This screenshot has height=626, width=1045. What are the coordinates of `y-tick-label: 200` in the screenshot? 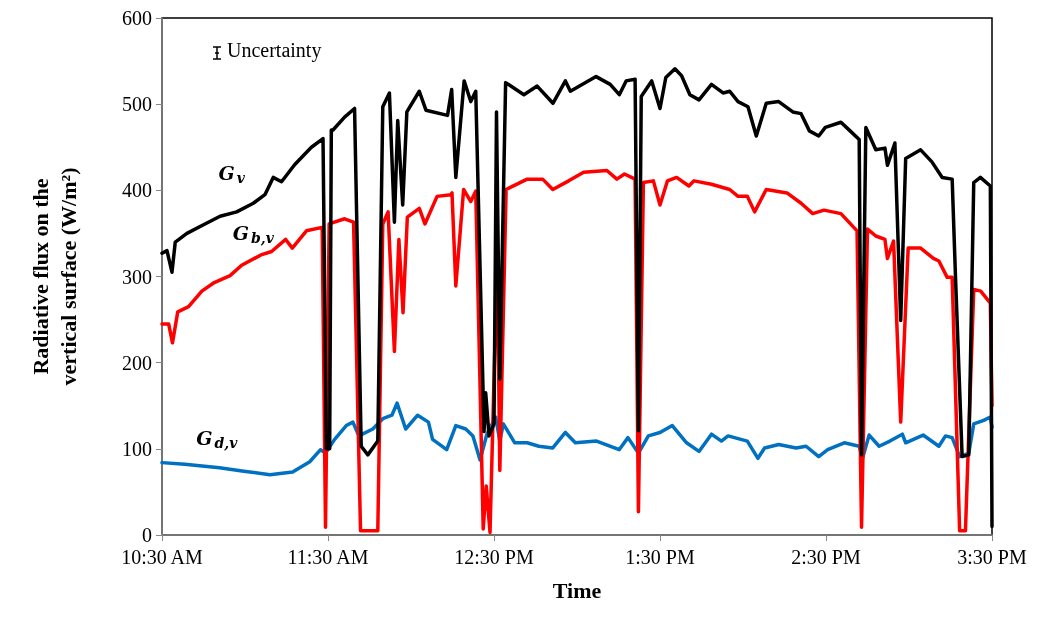 It's located at (137, 362).